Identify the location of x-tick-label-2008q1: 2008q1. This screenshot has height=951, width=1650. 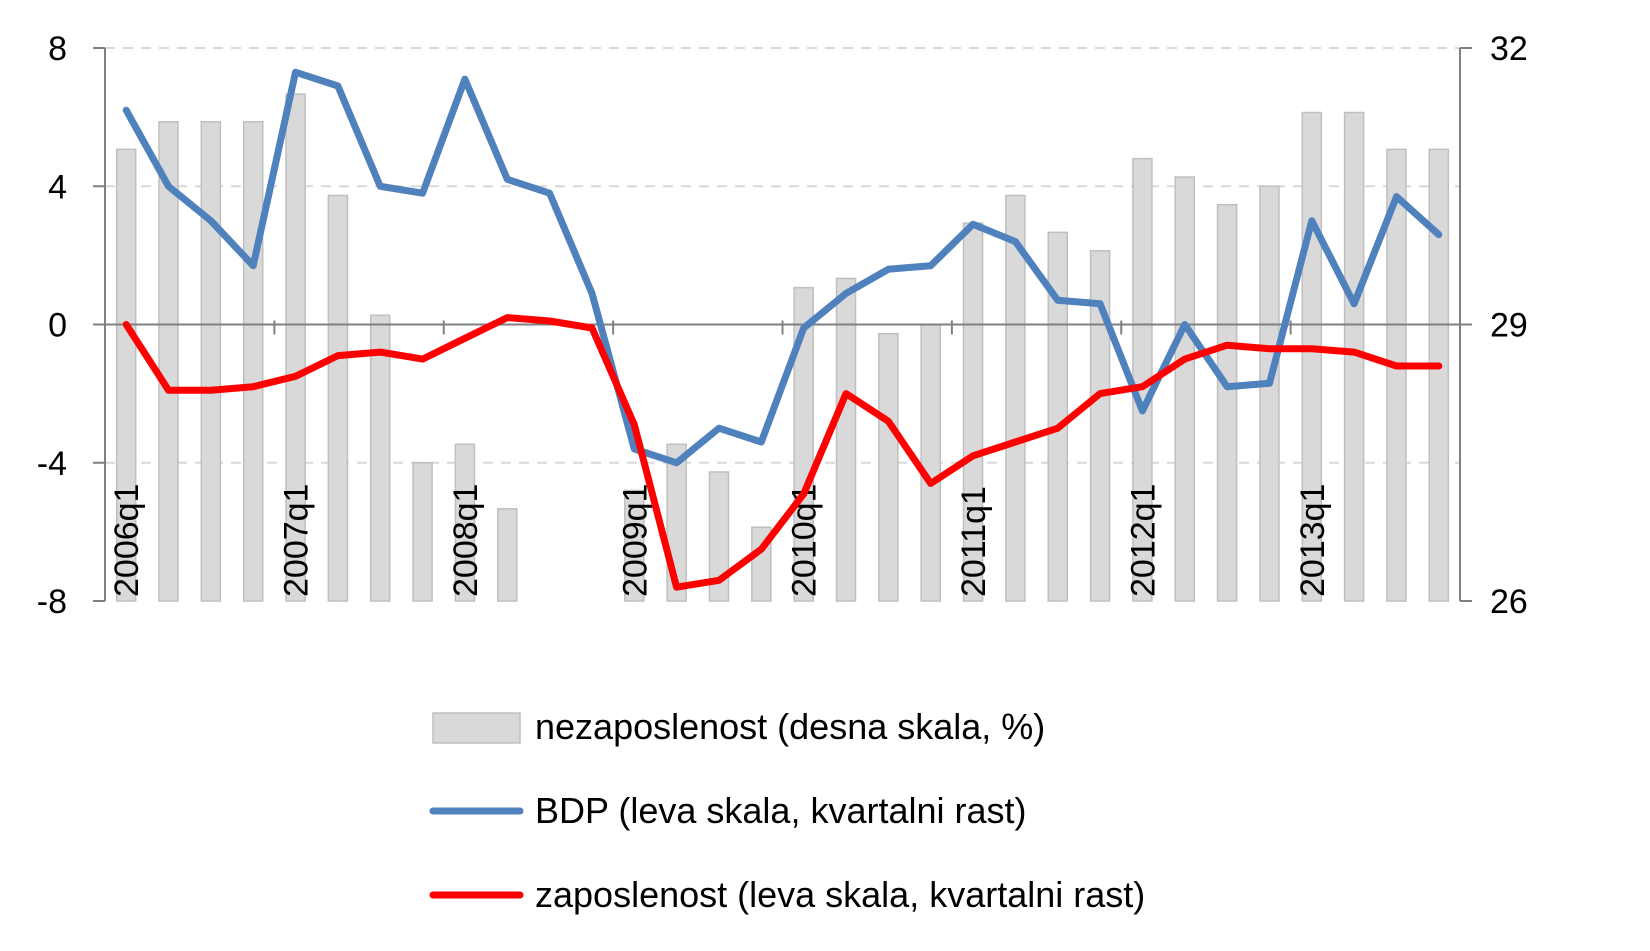
(466, 540).